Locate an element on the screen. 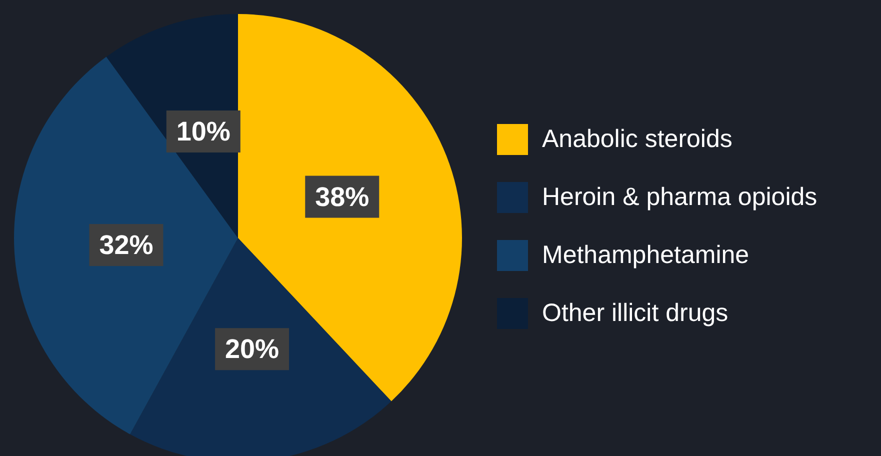  data-label: 20% is located at coordinates (252, 349).